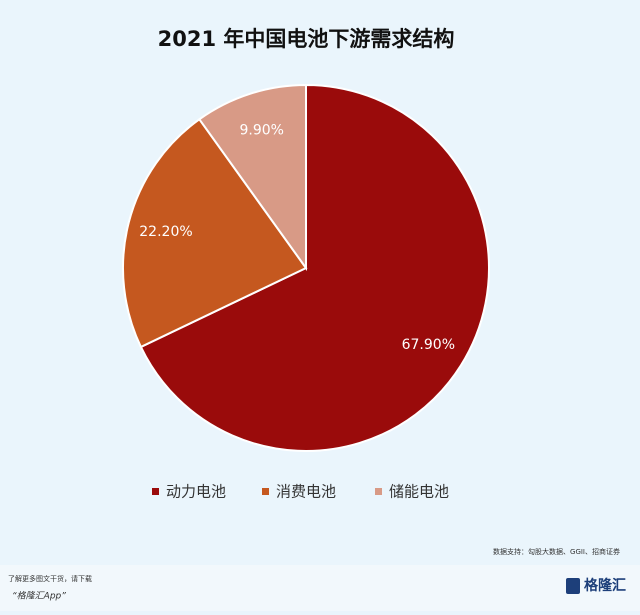 This screenshot has height=615, width=640. What do you see at coordinates (320, 588) in the screenshot?
I see `footer-bar` at bounding box center [320, 588].